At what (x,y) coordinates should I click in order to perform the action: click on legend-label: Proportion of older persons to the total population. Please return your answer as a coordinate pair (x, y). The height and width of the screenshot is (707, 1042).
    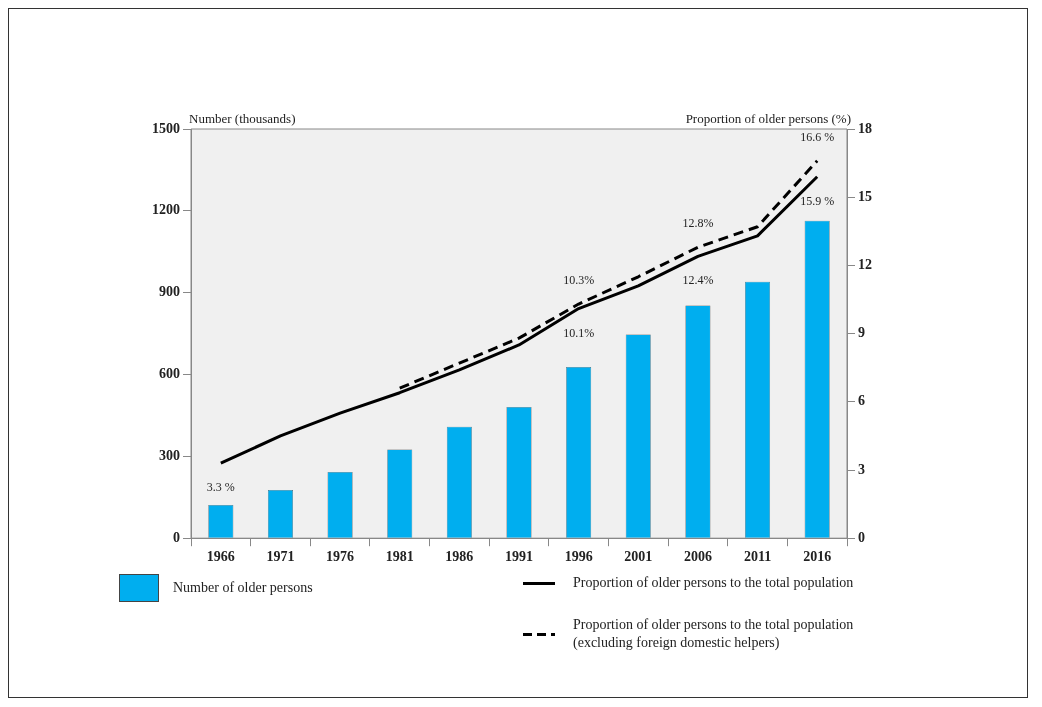
    Looking at the image, I should click on (713, 583).